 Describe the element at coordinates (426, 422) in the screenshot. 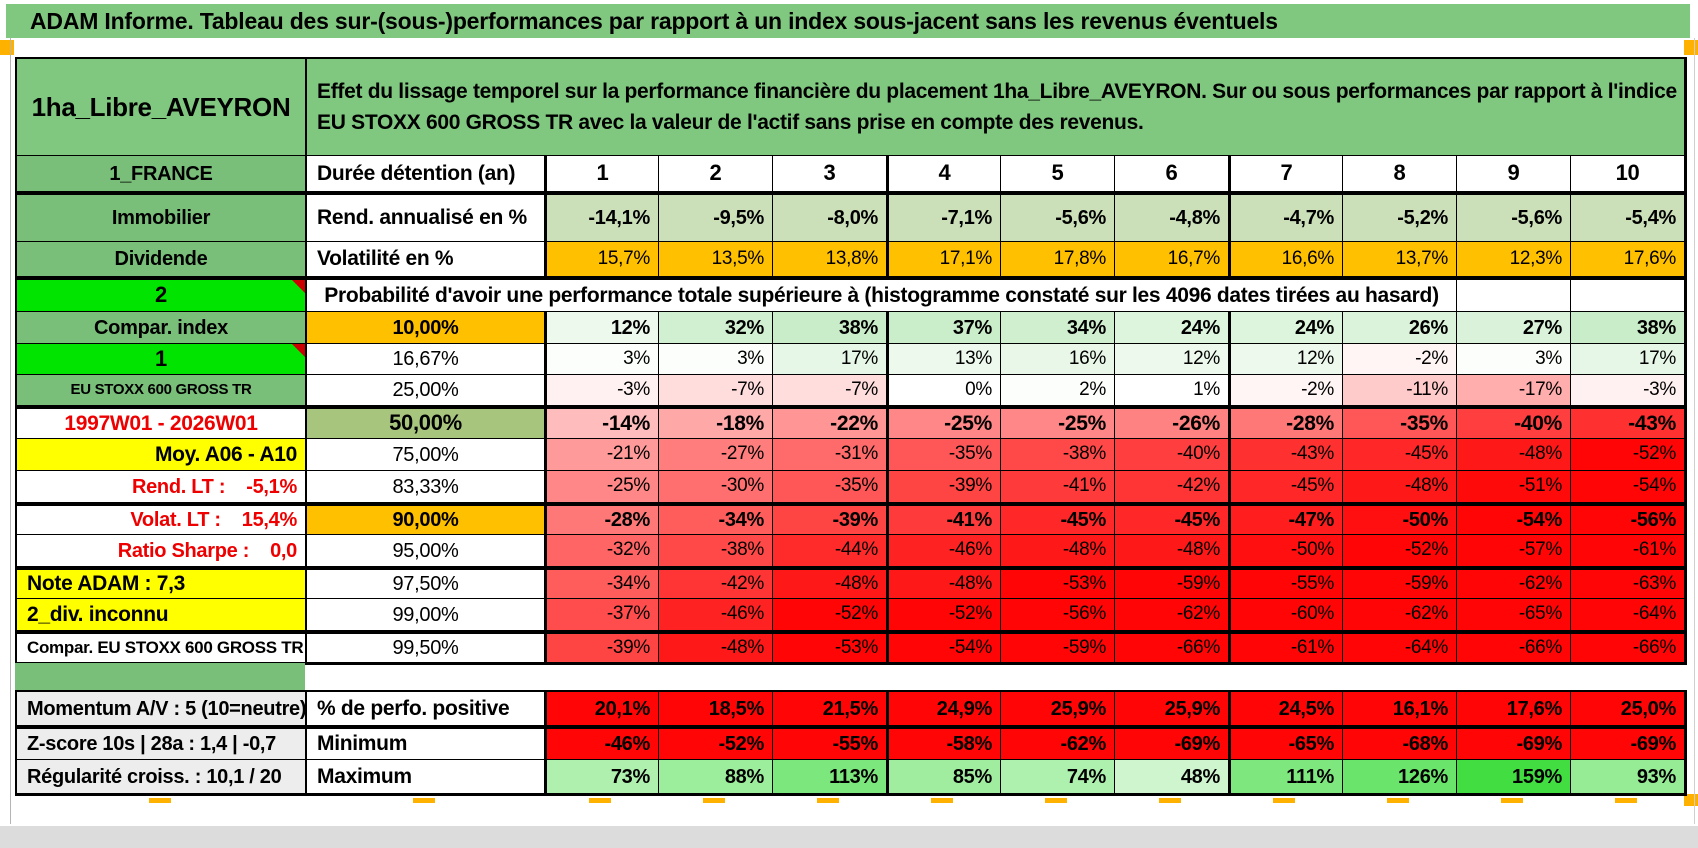

I see `threshold-cell: 50,00%` at that location.